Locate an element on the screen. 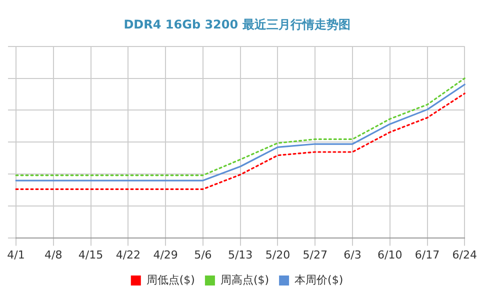  x-tick-label: 4/8 is located at coordinates (53, 255).